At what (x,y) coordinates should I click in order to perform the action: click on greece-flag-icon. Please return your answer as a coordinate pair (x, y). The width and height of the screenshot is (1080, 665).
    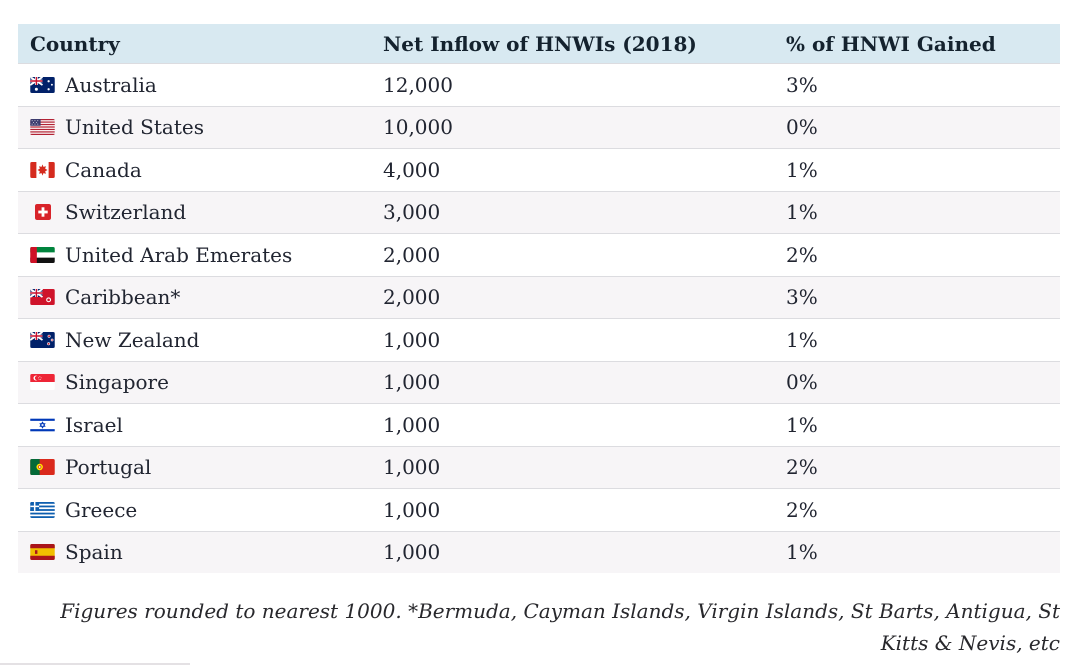
    Looking at the image, I should click on (42, 509).